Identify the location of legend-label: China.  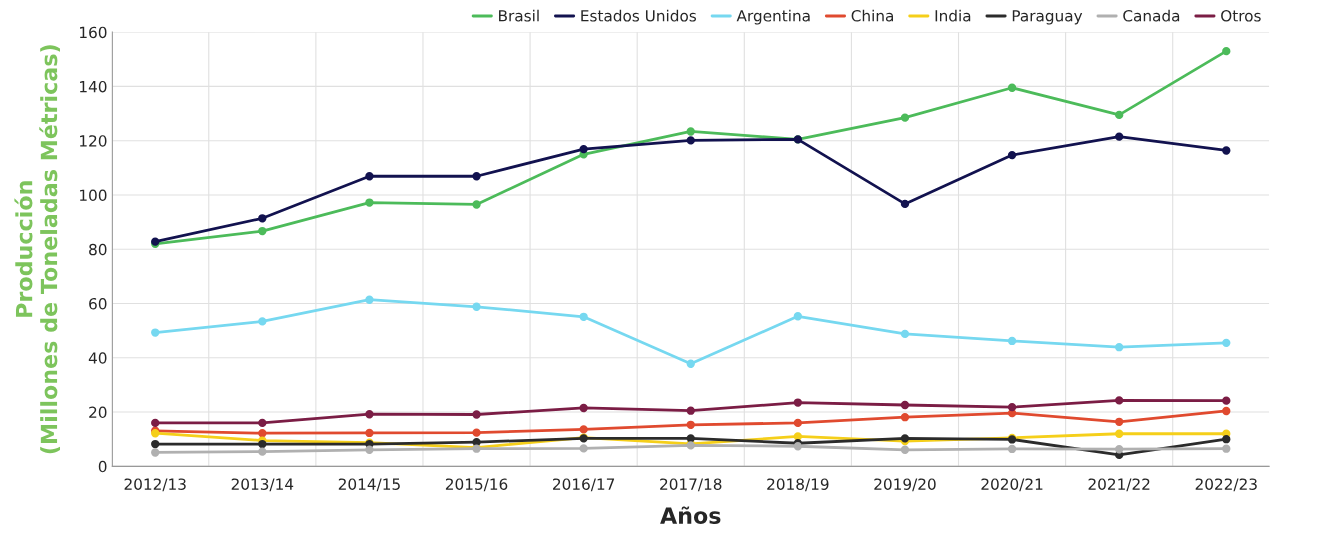
(872, 15).